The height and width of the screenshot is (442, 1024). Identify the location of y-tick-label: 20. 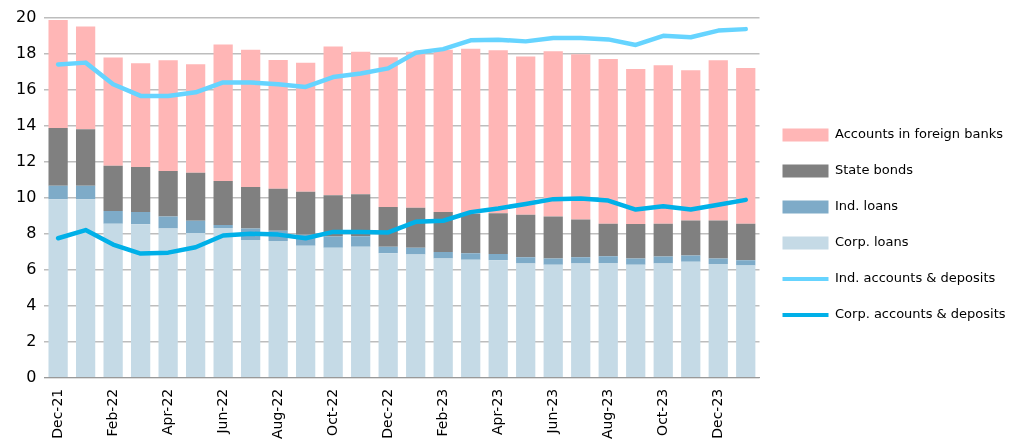
(26, 16).